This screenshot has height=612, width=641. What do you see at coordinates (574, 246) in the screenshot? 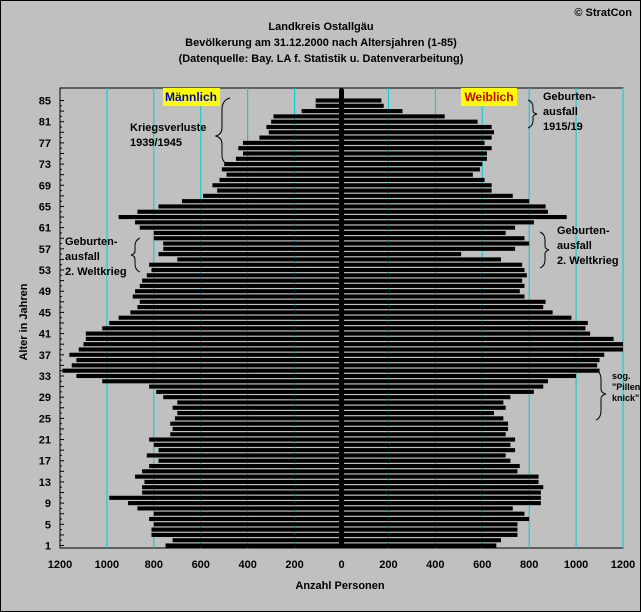
I see `annotation-line: ausfall` at bounding box center [574, 246].